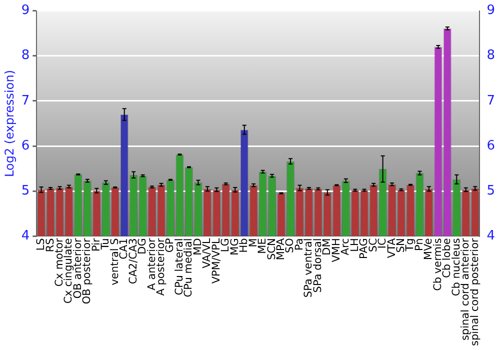  I want to click on y-tick-label: 8, so click(25, 56).